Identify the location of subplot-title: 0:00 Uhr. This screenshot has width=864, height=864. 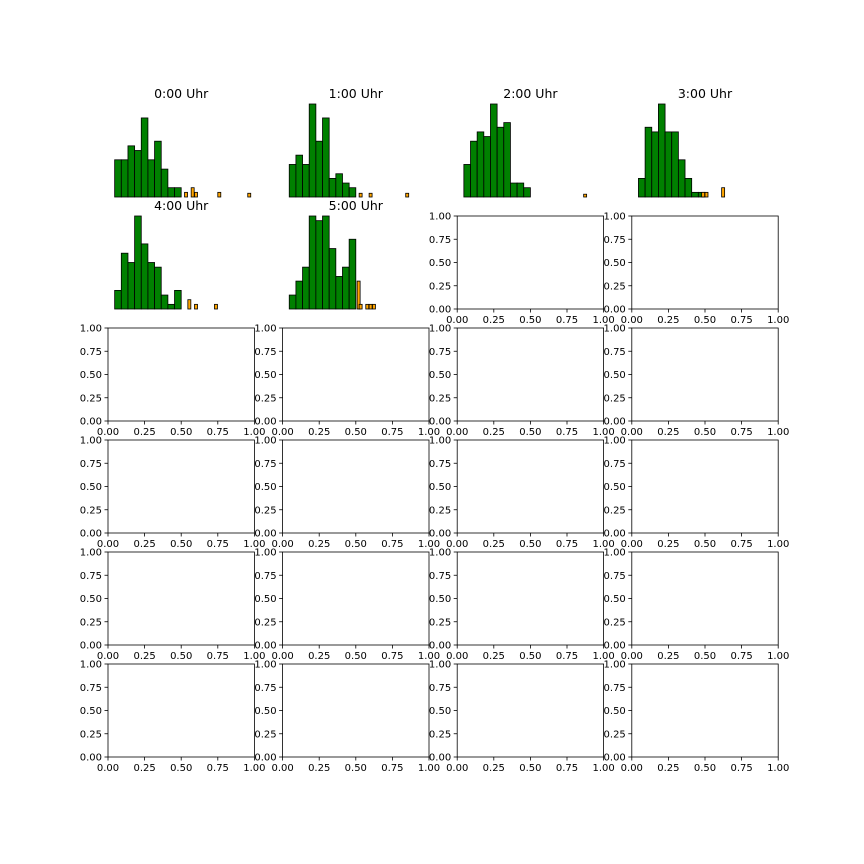
(181, 93).